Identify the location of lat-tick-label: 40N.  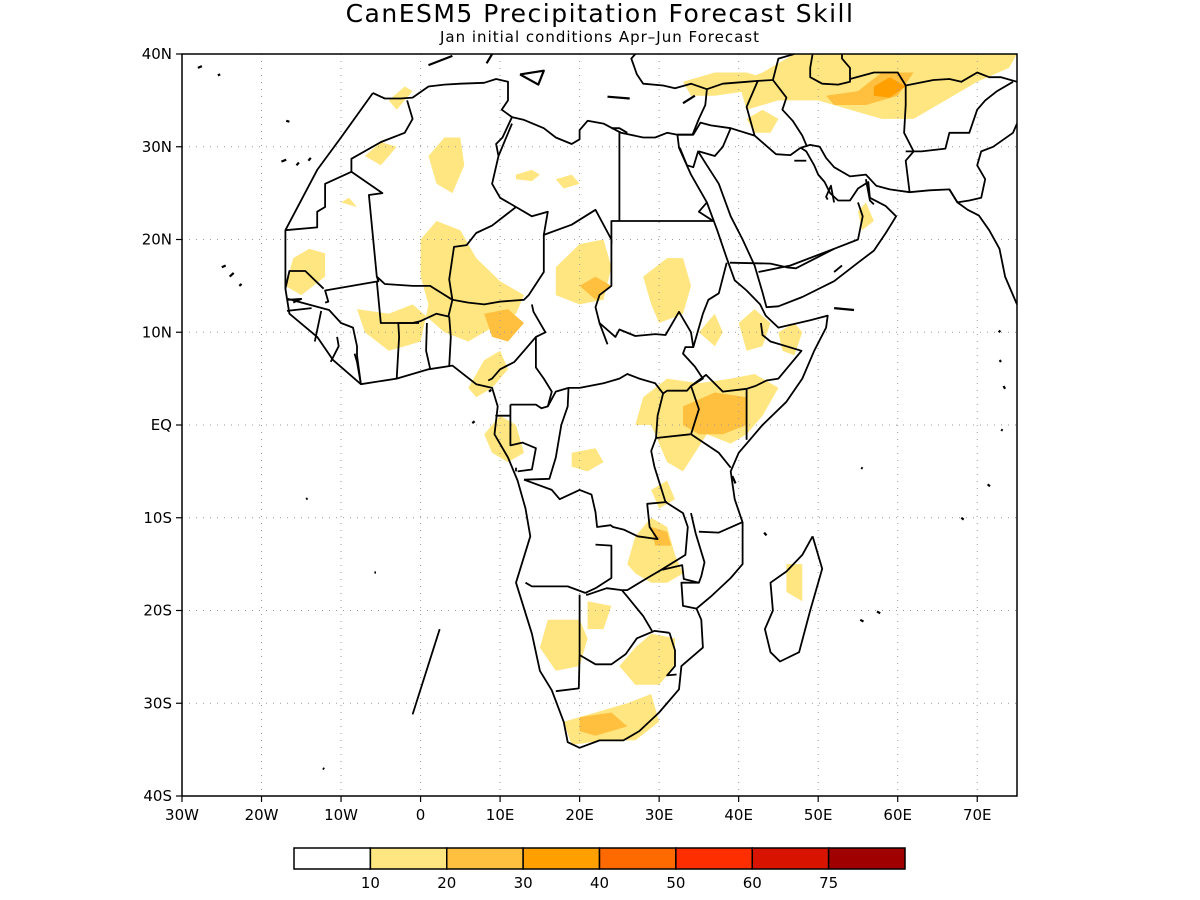
(157, 54).